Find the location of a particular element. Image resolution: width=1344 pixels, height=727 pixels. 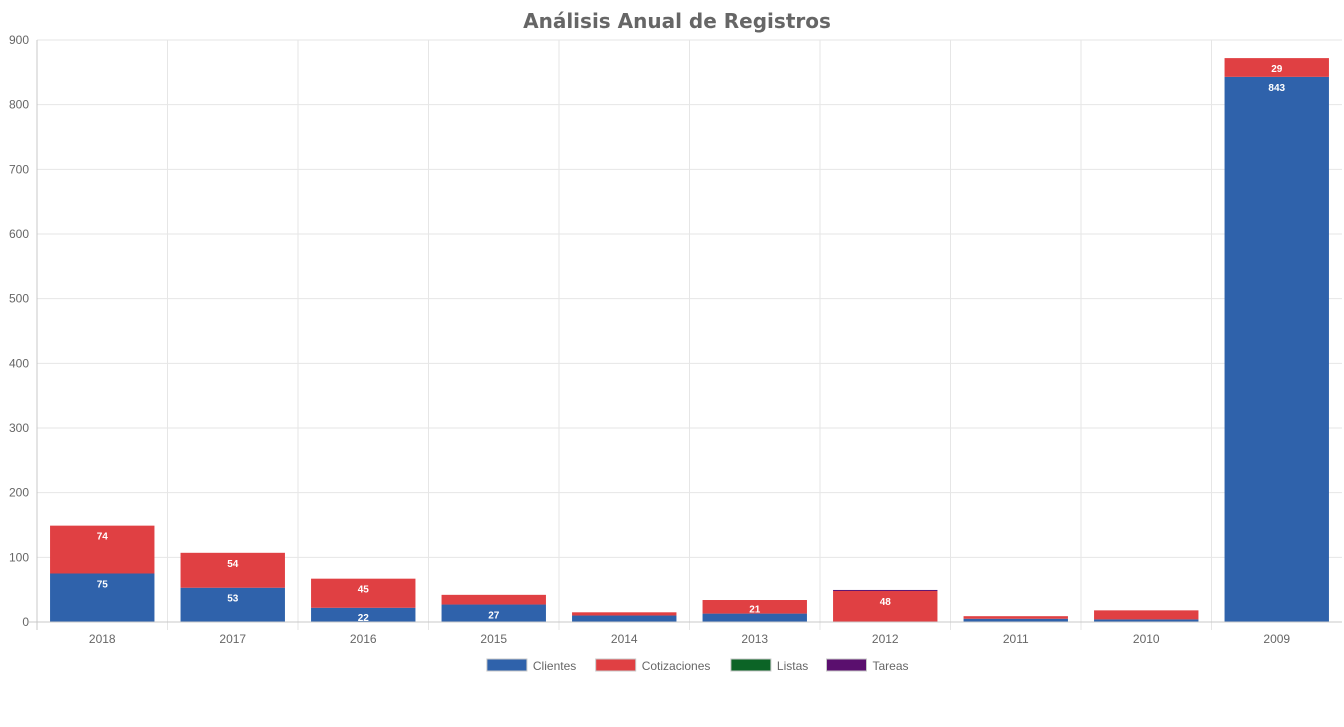

legend-label: Clientes is located at coordinates (554, 666).